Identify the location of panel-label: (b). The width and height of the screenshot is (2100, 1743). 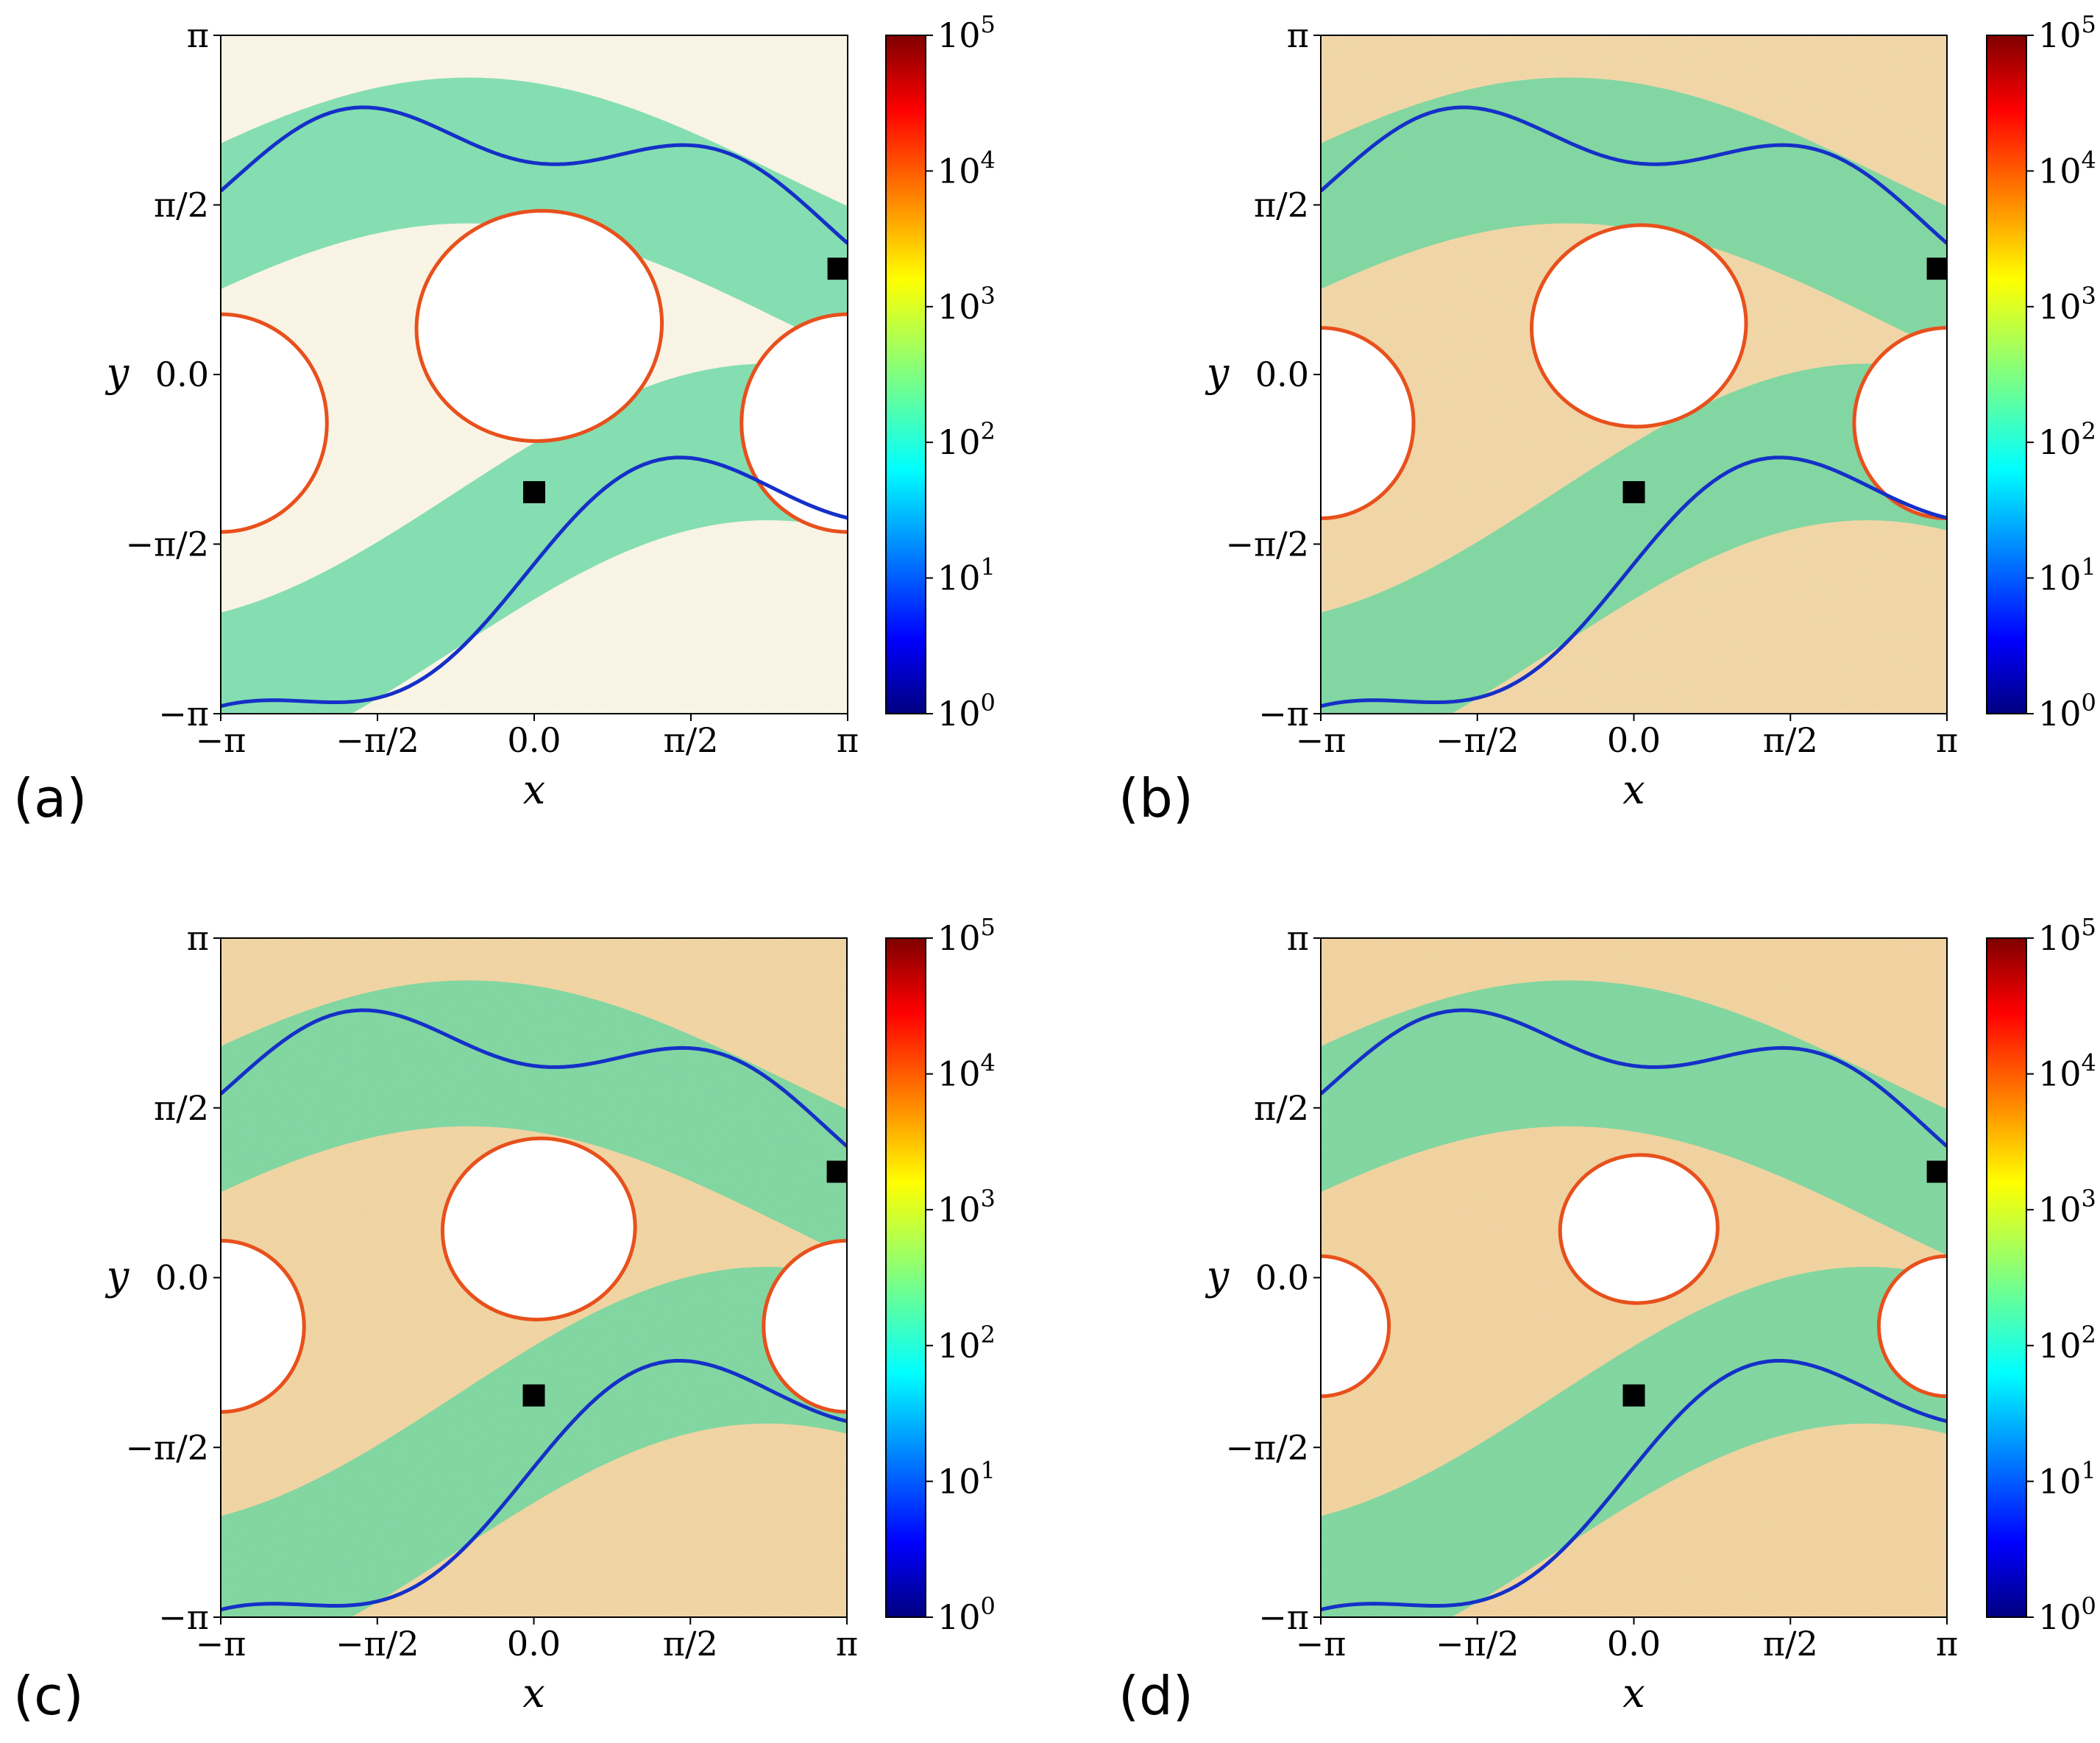
(1155, 798).